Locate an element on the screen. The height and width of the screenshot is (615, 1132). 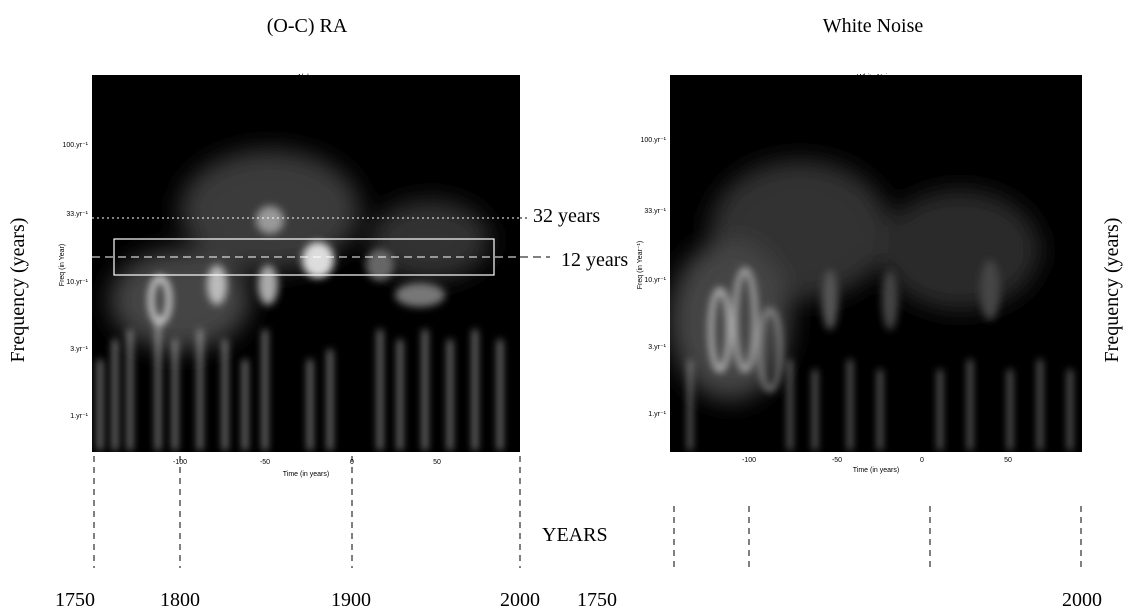
y-label: Freq (in Year) is located at coordinates (62, 265).